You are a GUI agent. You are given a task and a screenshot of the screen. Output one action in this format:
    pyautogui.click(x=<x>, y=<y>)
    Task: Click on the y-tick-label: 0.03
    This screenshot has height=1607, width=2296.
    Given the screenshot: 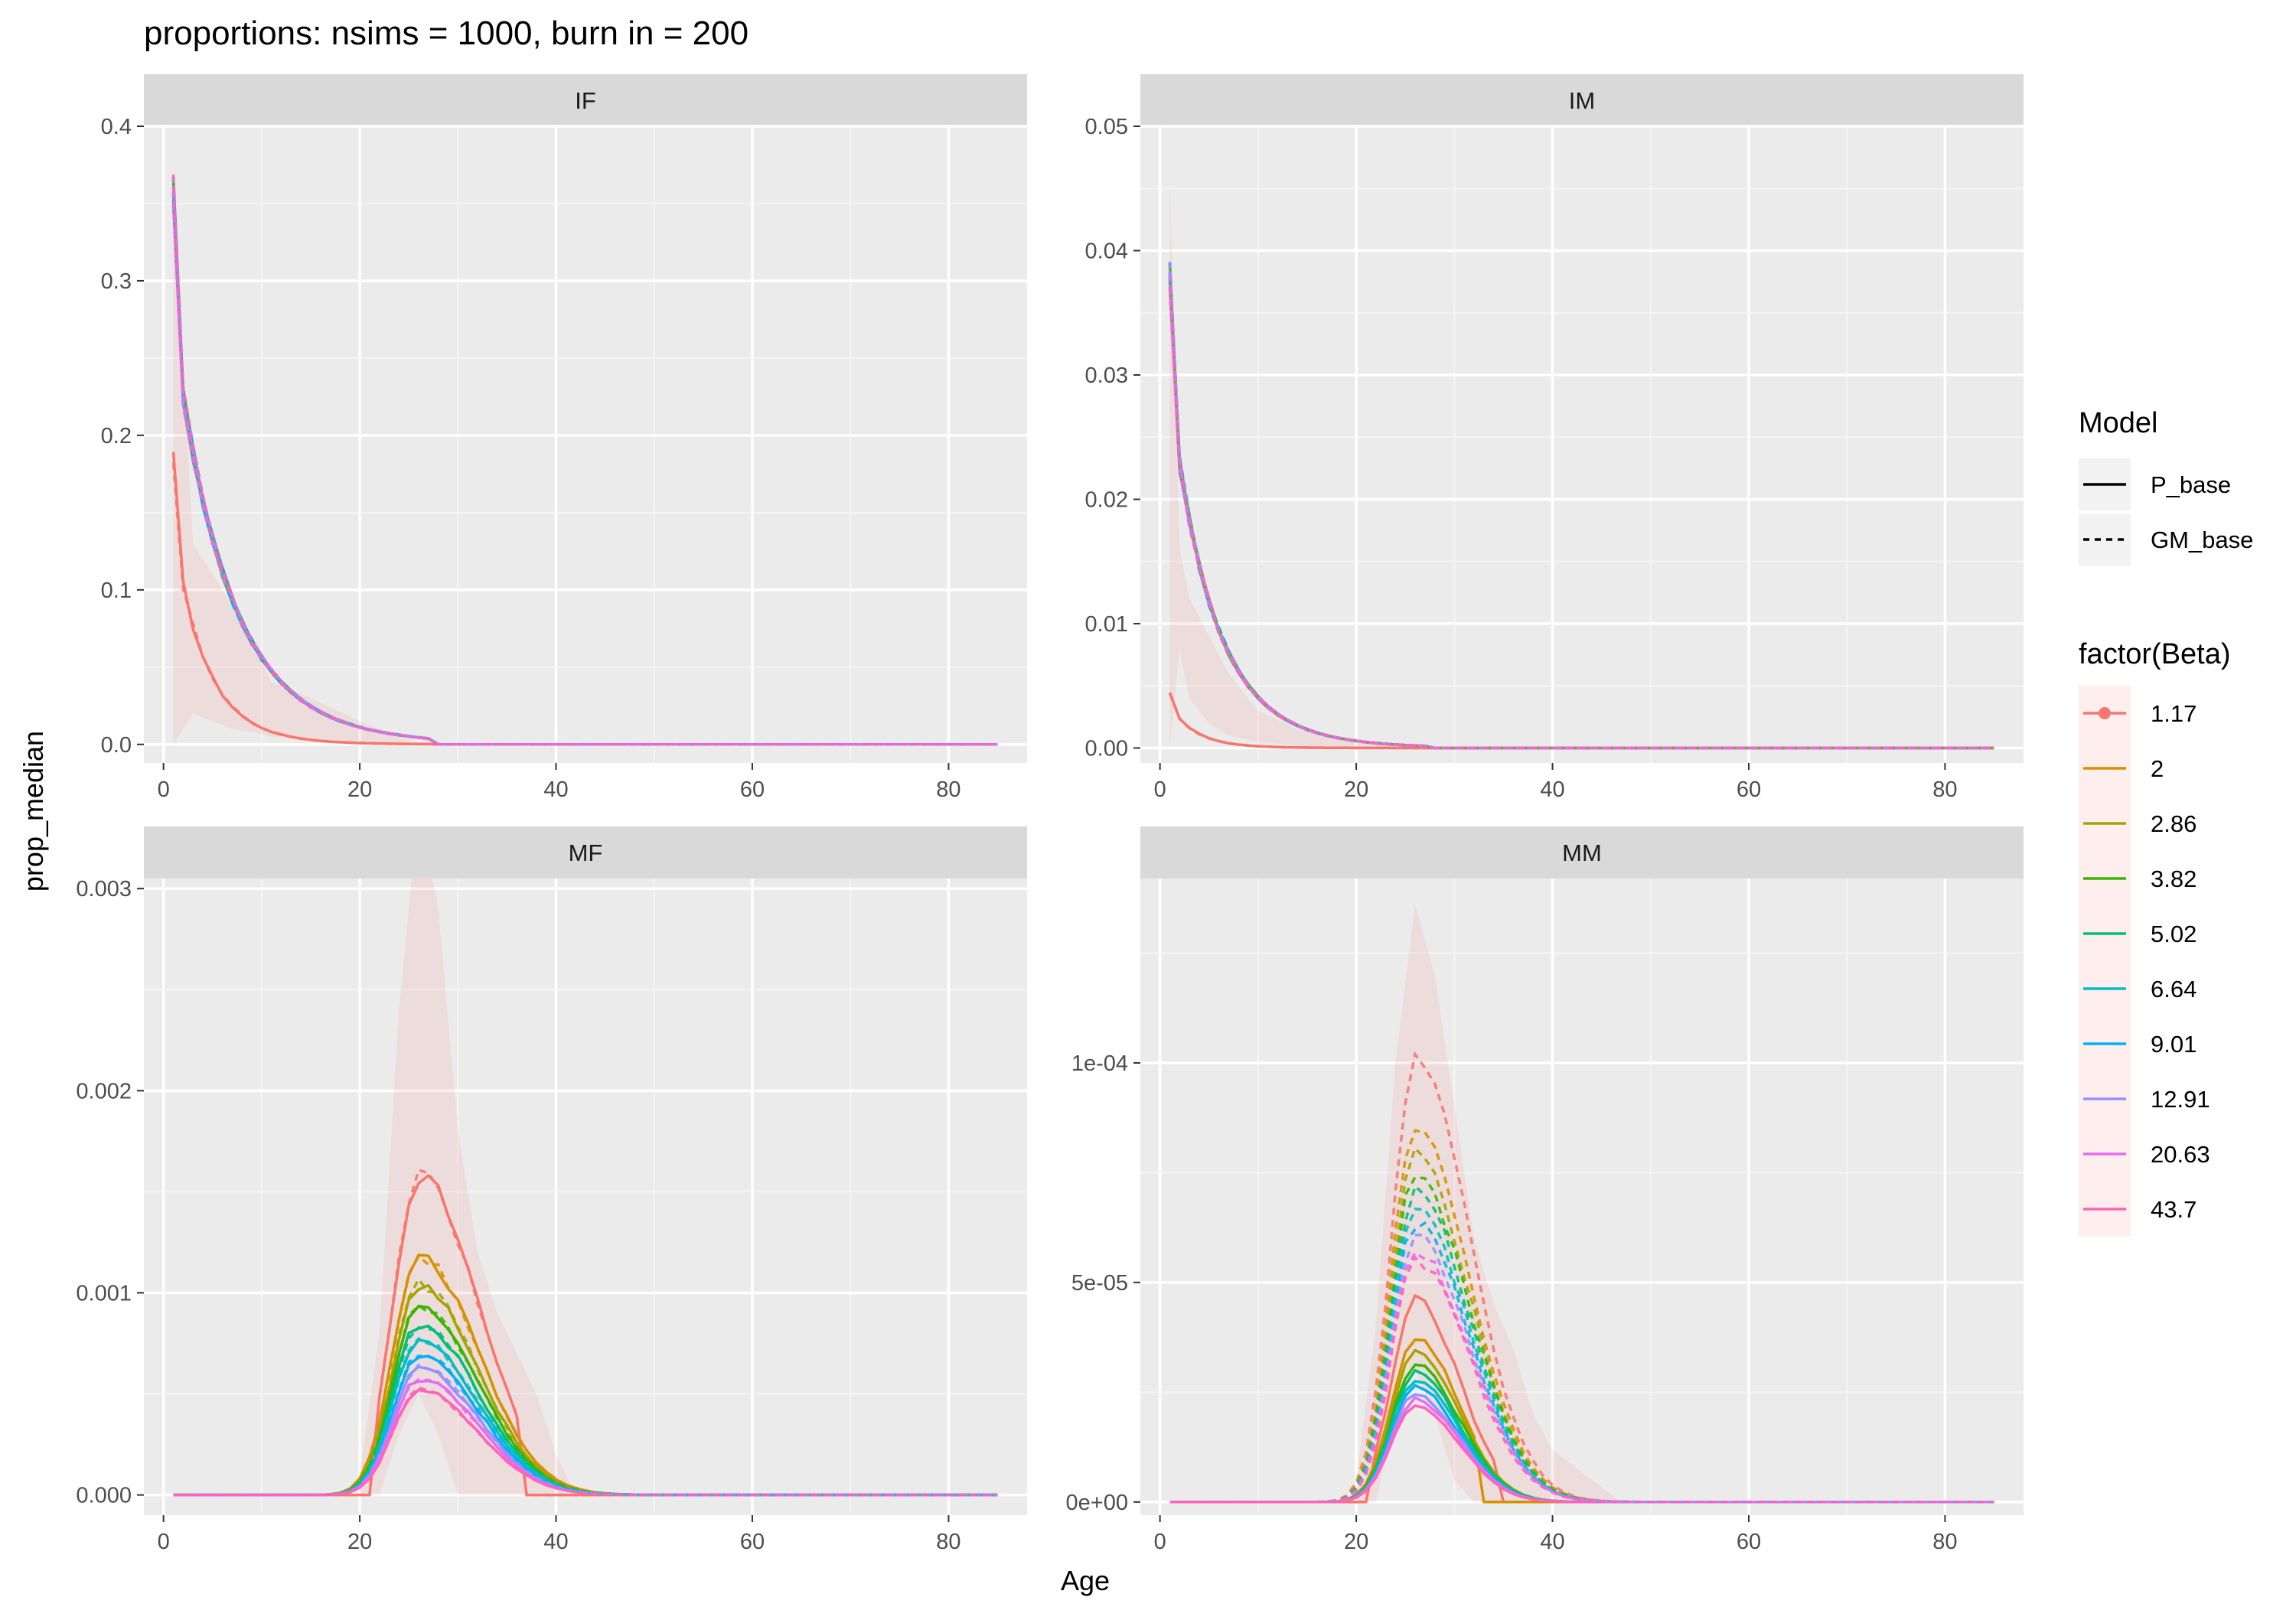 What is the action you would take?
    pyautogui.click(x=1106, y=376)
    